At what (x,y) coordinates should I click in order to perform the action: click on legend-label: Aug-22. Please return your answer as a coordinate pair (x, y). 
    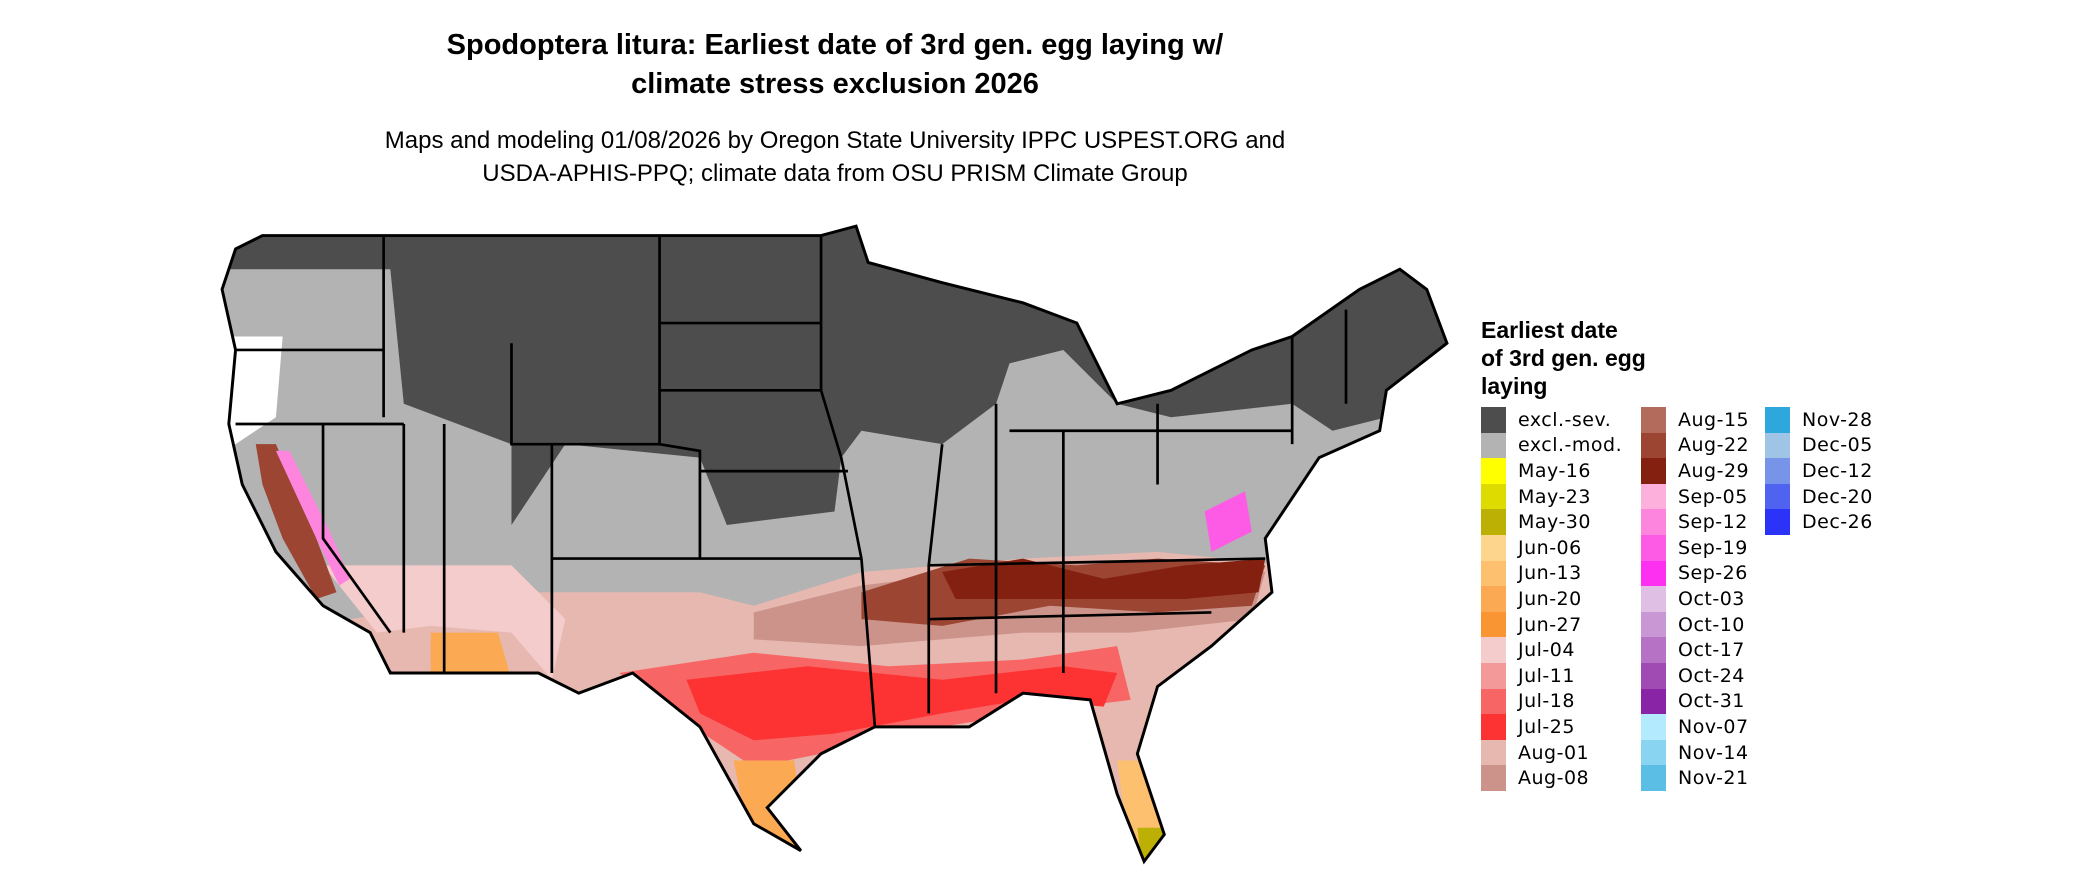
    Looking at the image, I should click on (1714, 445).